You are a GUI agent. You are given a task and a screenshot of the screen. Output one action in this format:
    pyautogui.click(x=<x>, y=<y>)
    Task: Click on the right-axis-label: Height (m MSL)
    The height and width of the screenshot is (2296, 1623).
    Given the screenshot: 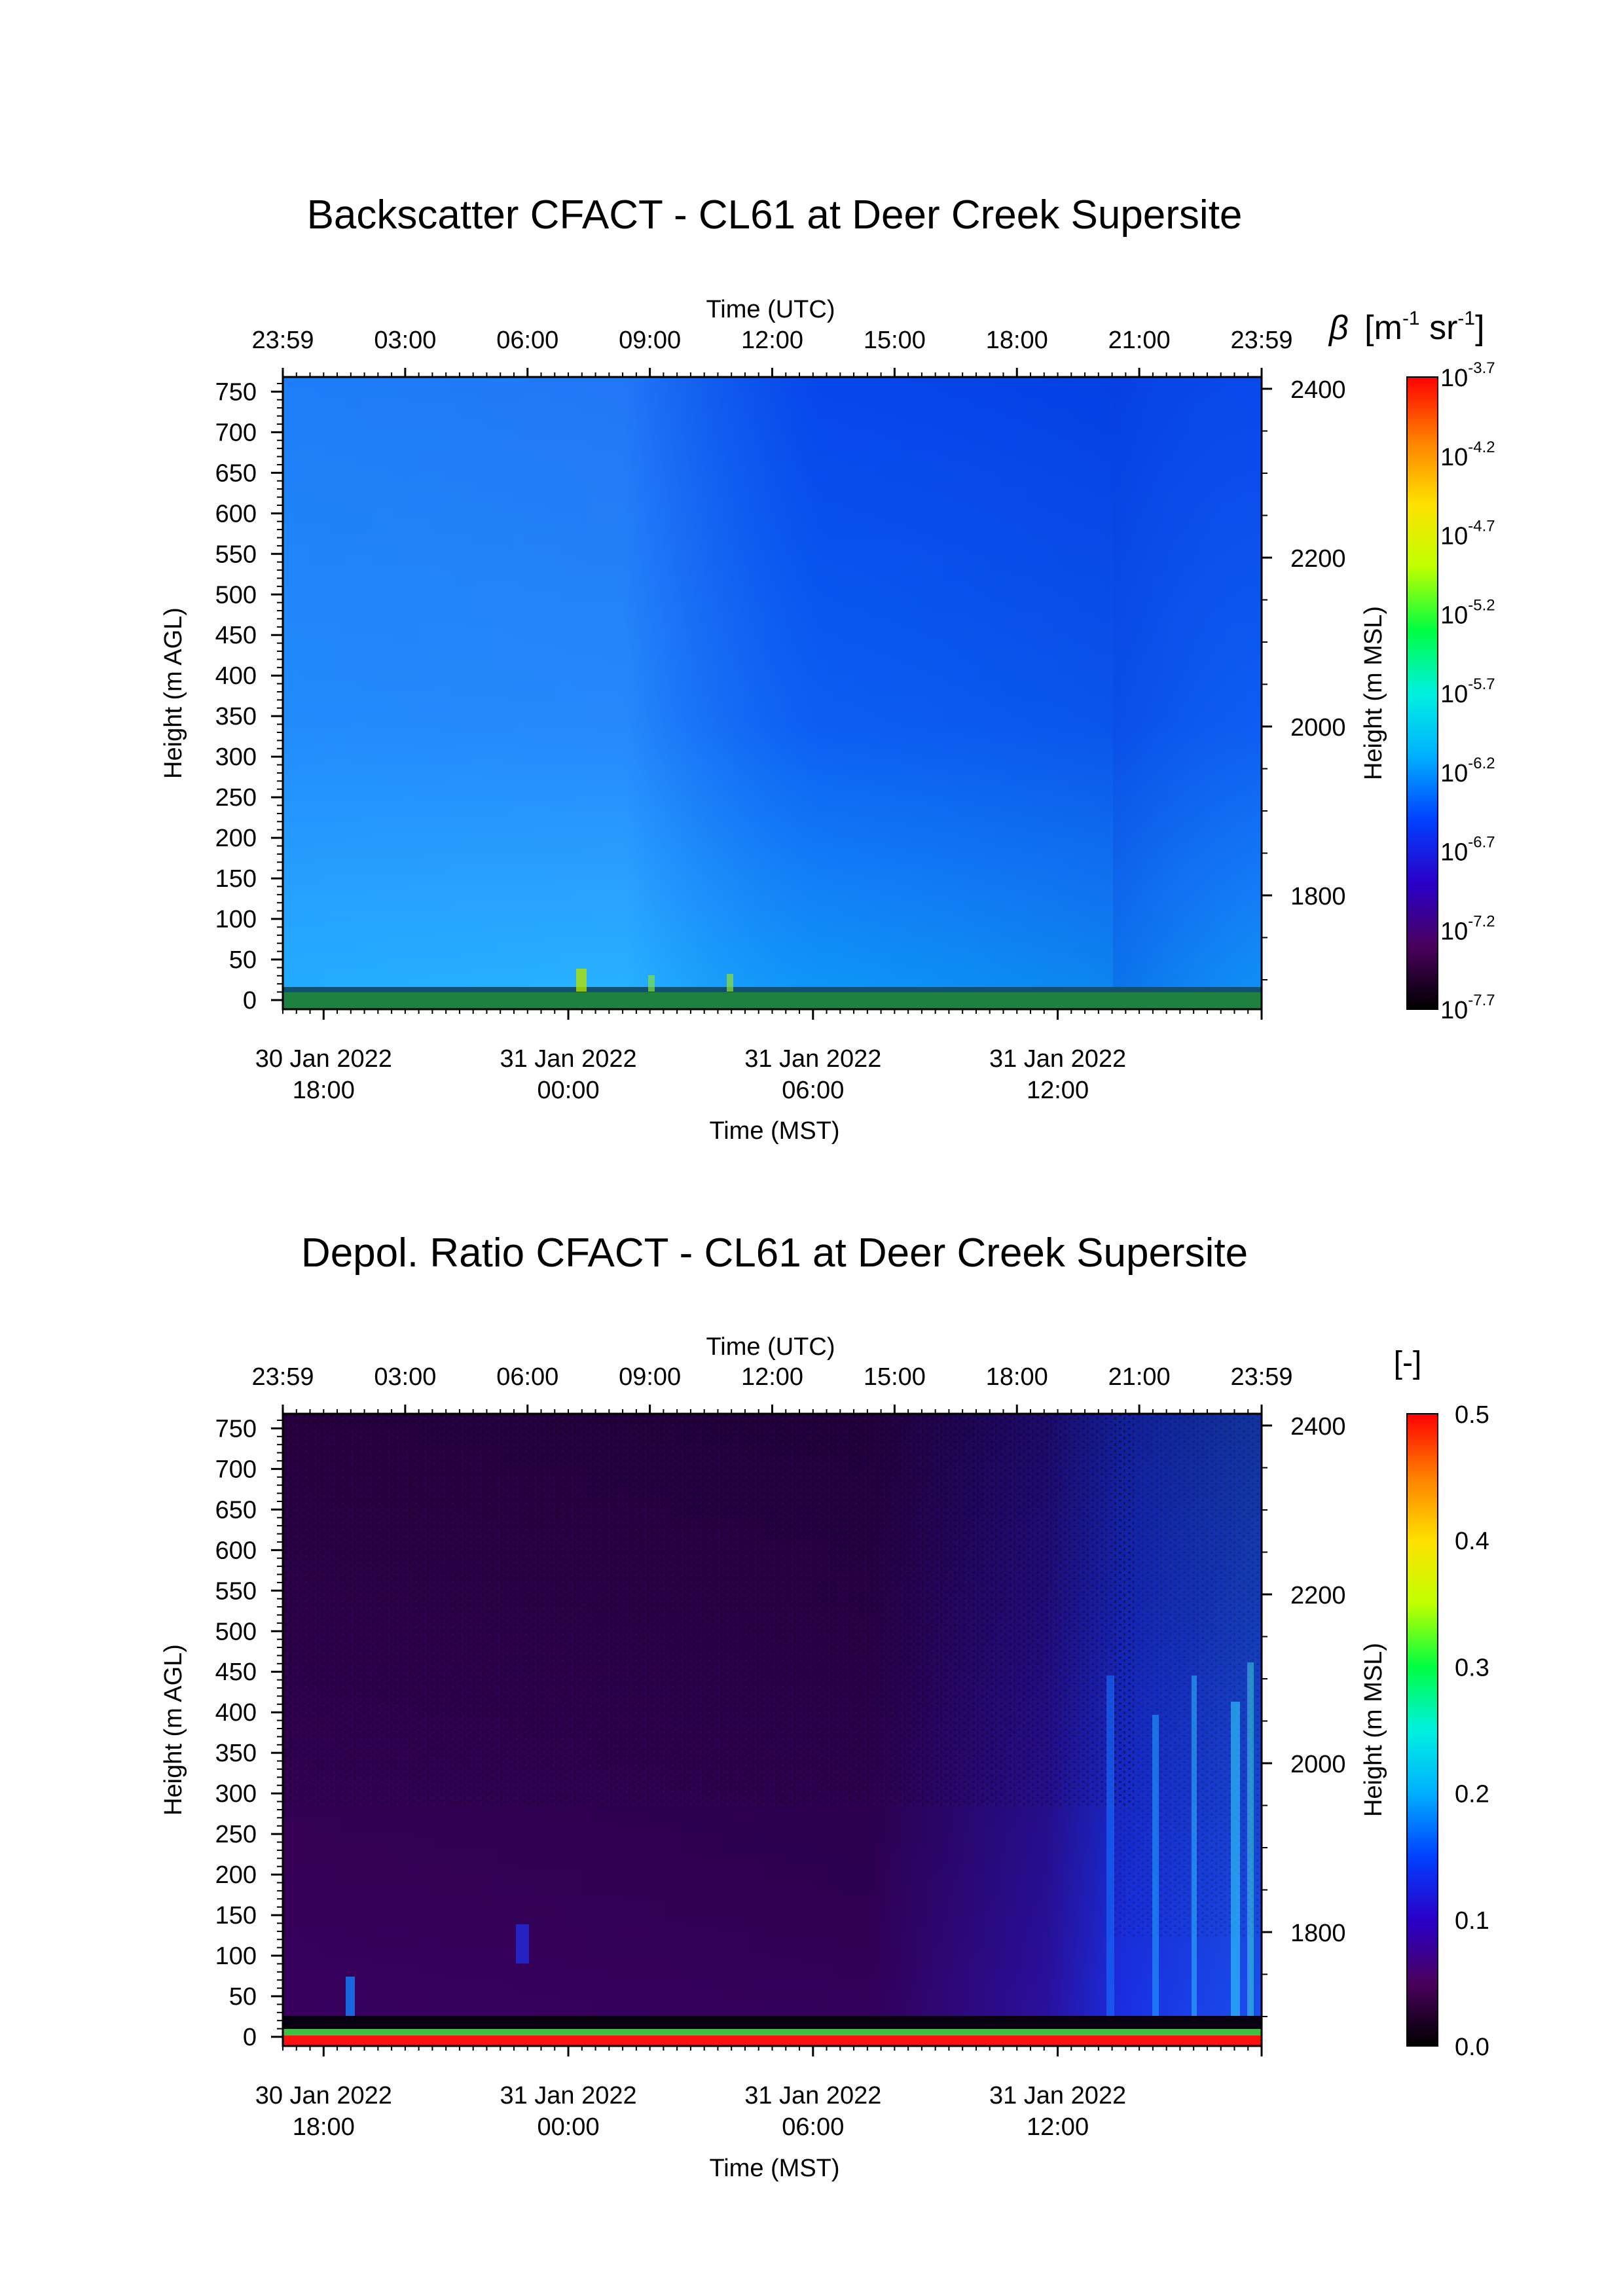 What is the action you would take?
    pyautogui.click(x=1373, y=693)
    